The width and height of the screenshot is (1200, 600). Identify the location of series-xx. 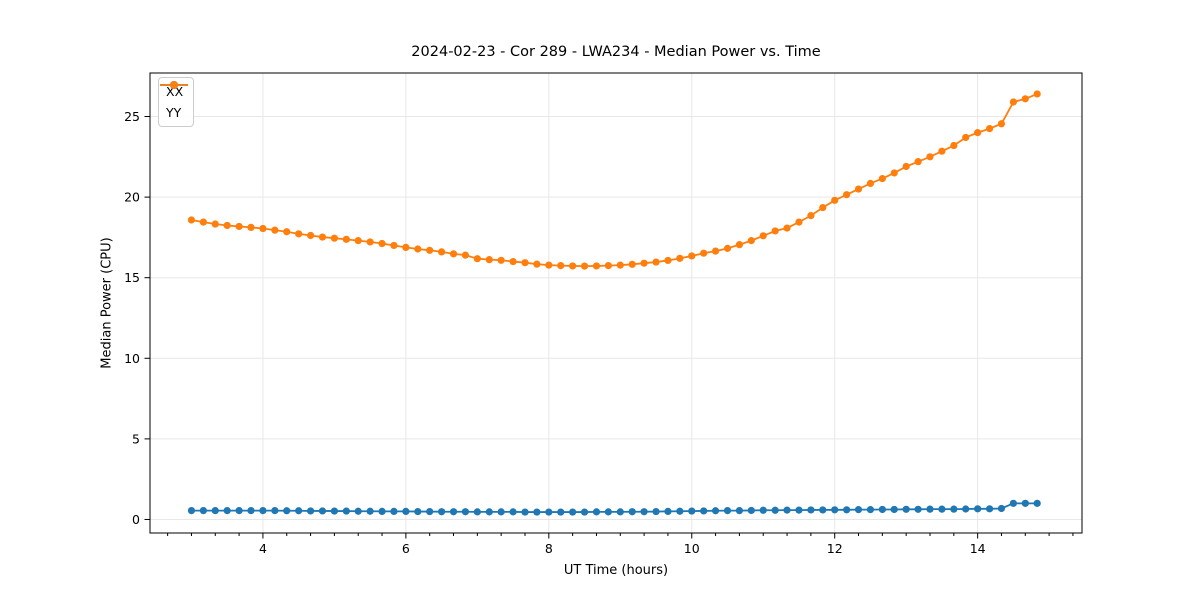
(614, 507).